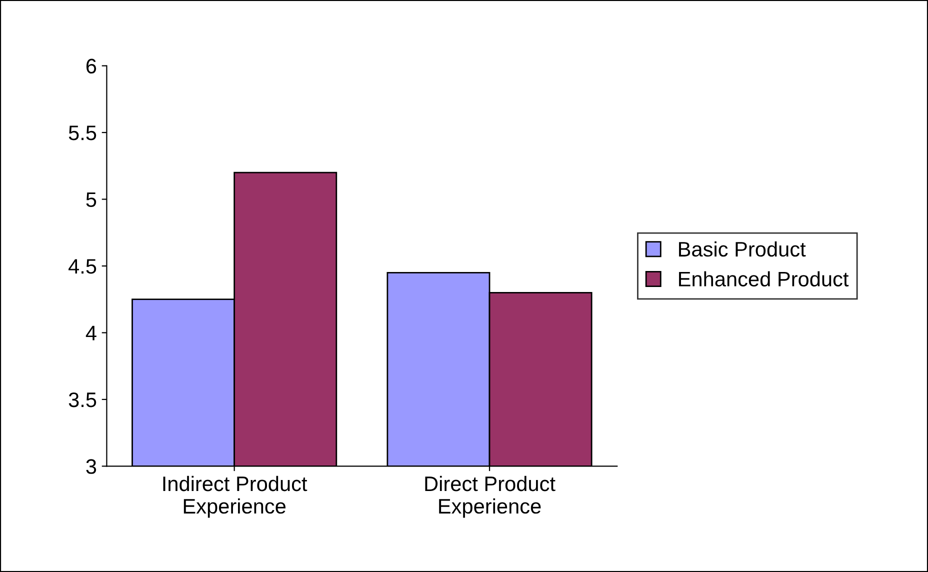 The height and width of the screenshot is (572, 928). Describe the element at coordinates (235, 497) in the screenshot. I see `x-tick-label: Indirect Product Experience` at that location.